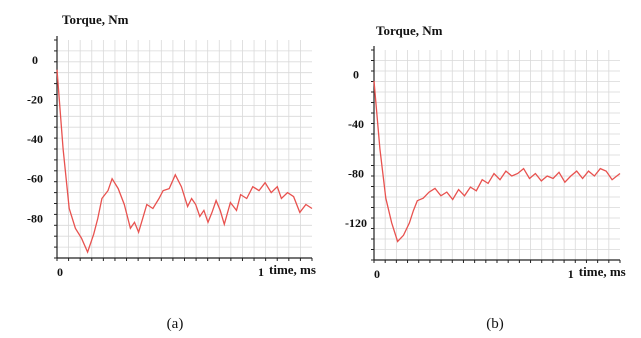  I want to click on panel-caption: (b), so click(495, 324).